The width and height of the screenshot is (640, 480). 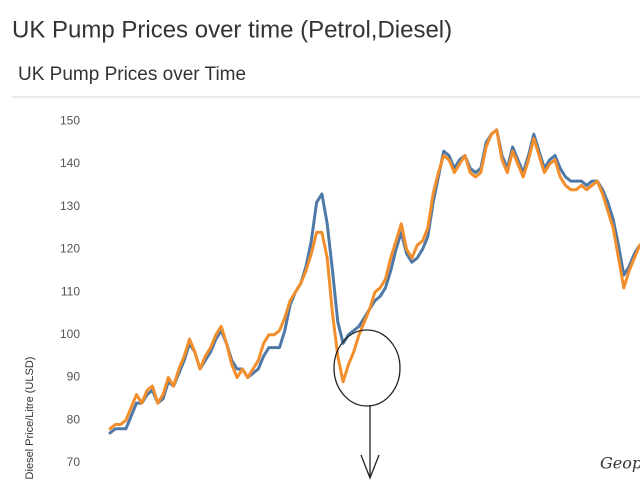 What do you see at coordinates (620, 463) in the screenshot?
I see `annotation: Geop` at bounding box center [620, 463].